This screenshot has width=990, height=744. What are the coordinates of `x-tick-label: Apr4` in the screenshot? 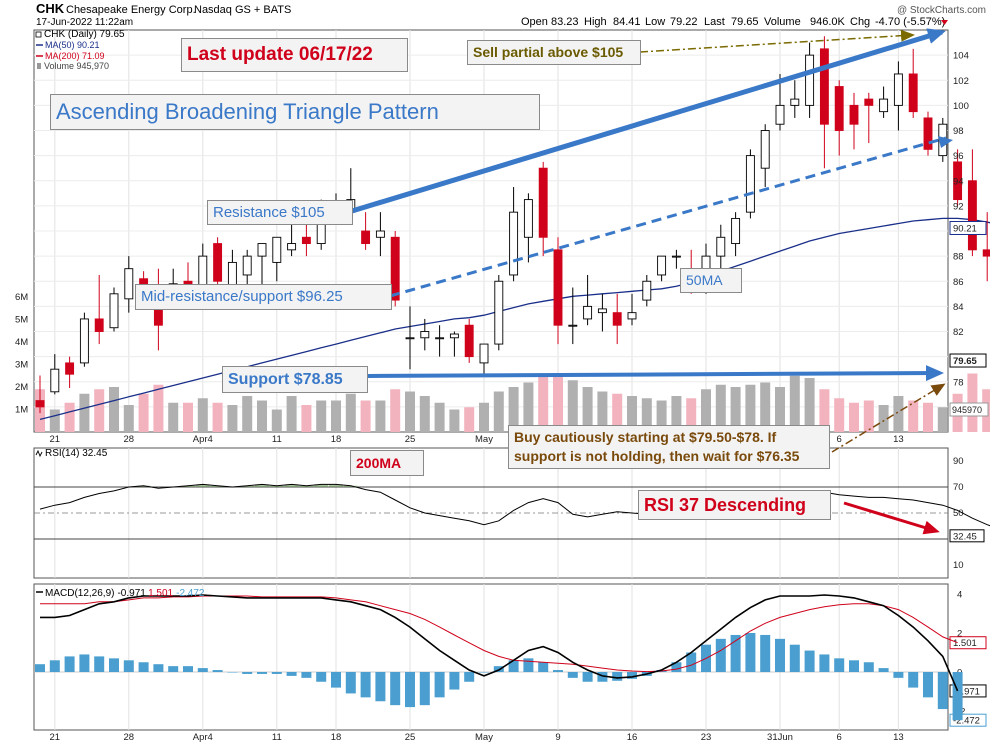 It's located at (203, 439).